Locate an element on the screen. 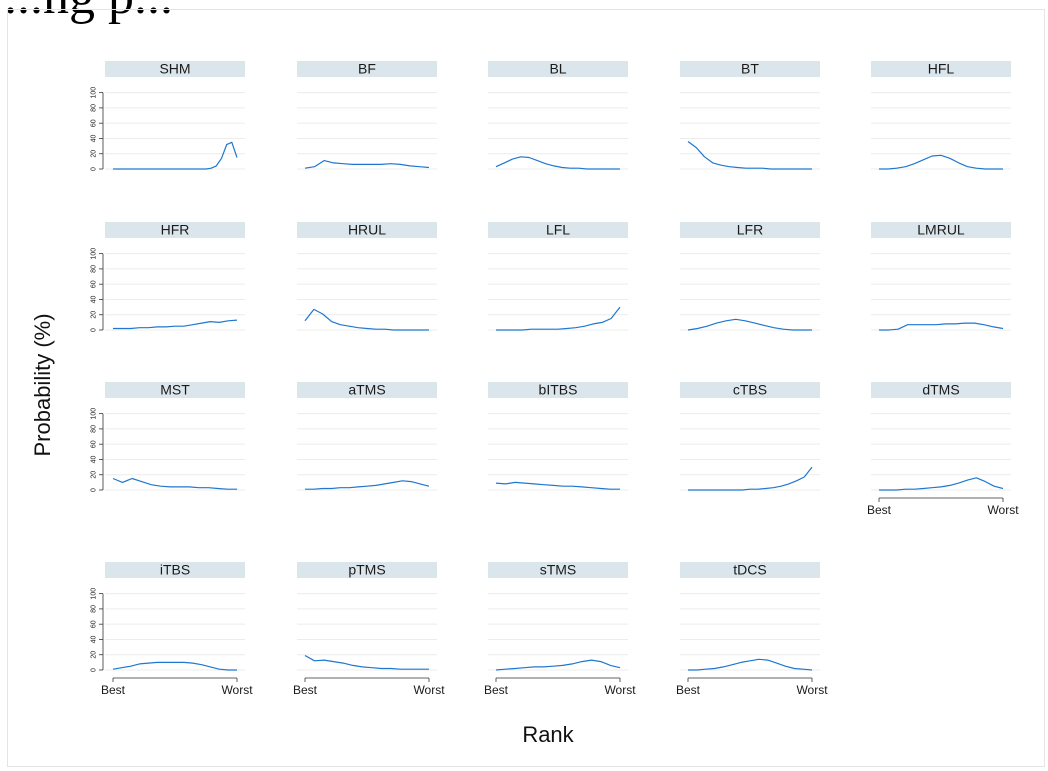 The width and height of the screenshot is (1048, 771). x-axis-title: Rank is located at coordinates (548, 734).